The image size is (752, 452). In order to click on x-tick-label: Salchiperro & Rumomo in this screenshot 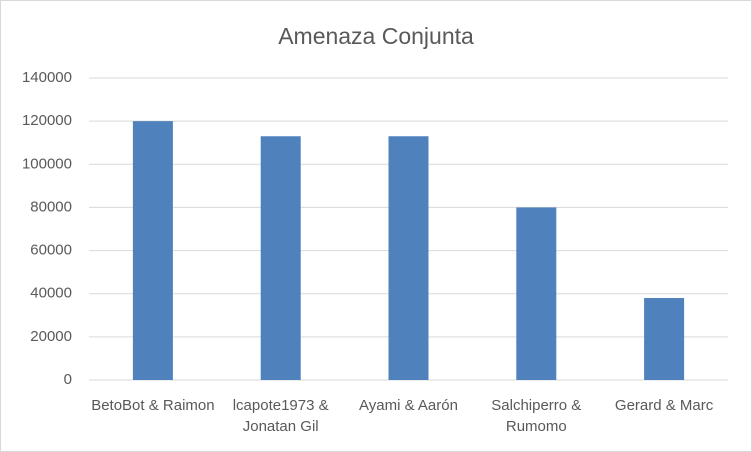, I will do `click(536, 416)`.